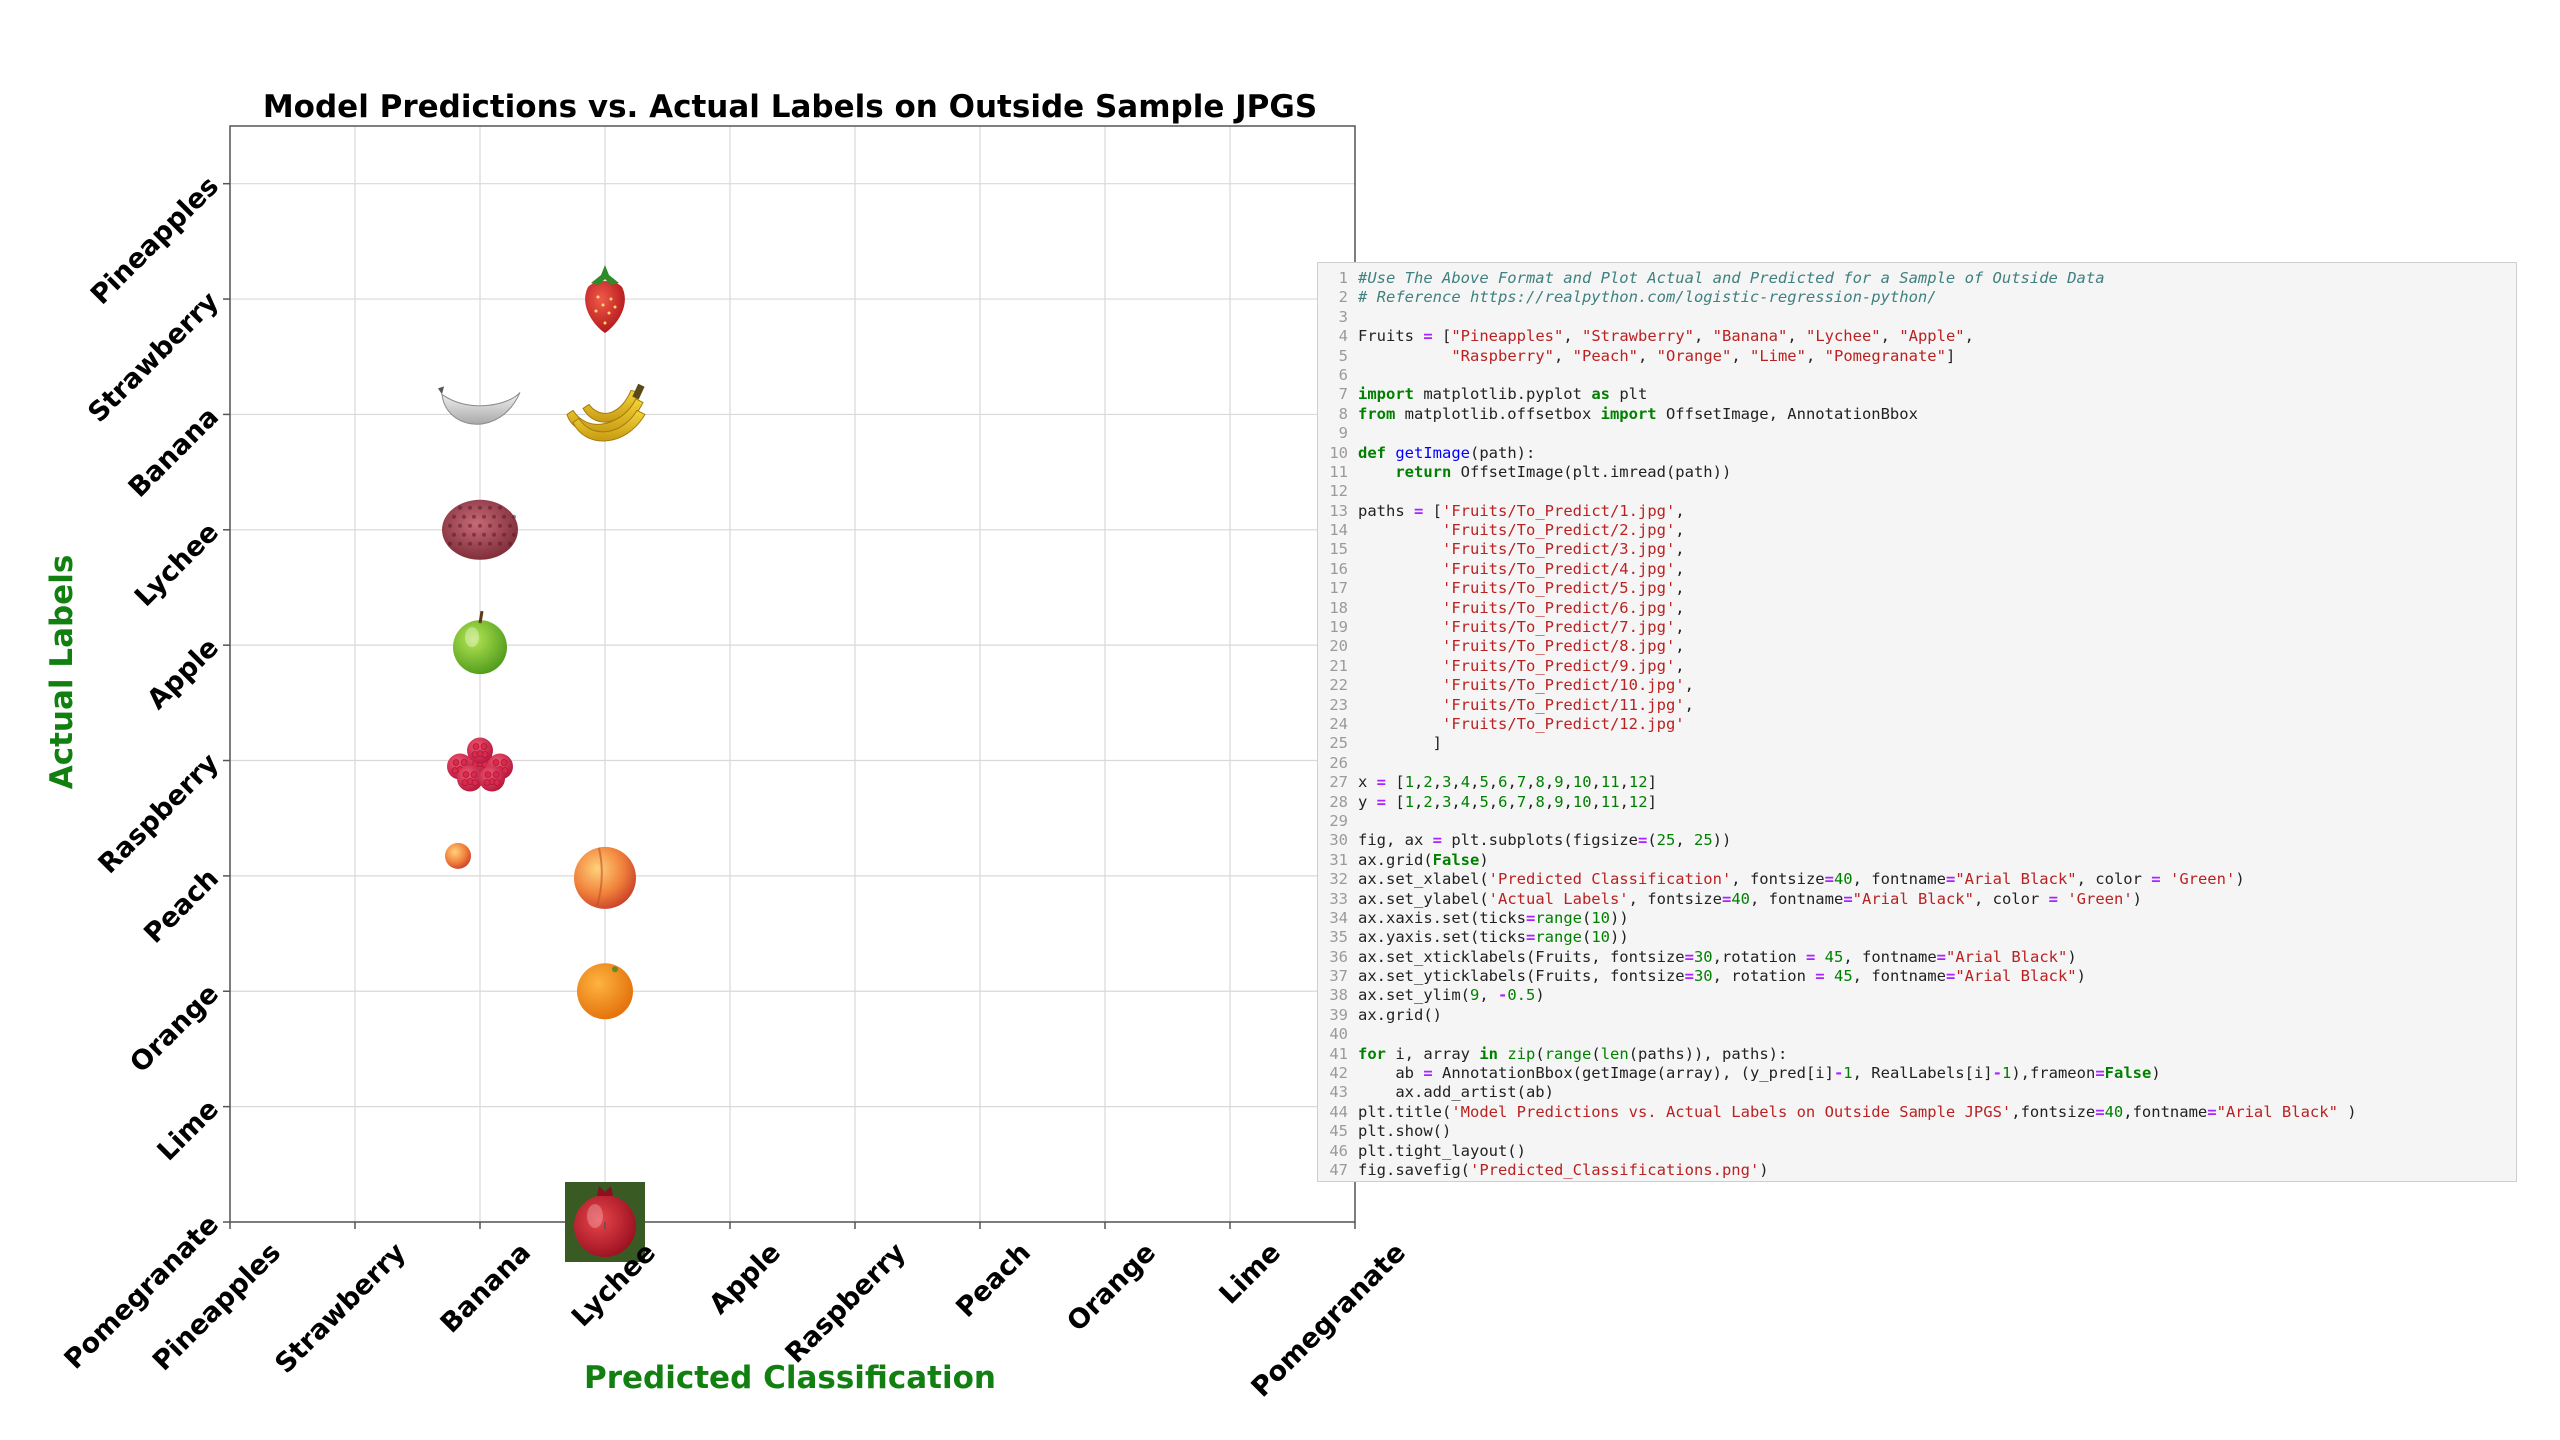  I want to click on code-line: 12, so click(1917, 491).